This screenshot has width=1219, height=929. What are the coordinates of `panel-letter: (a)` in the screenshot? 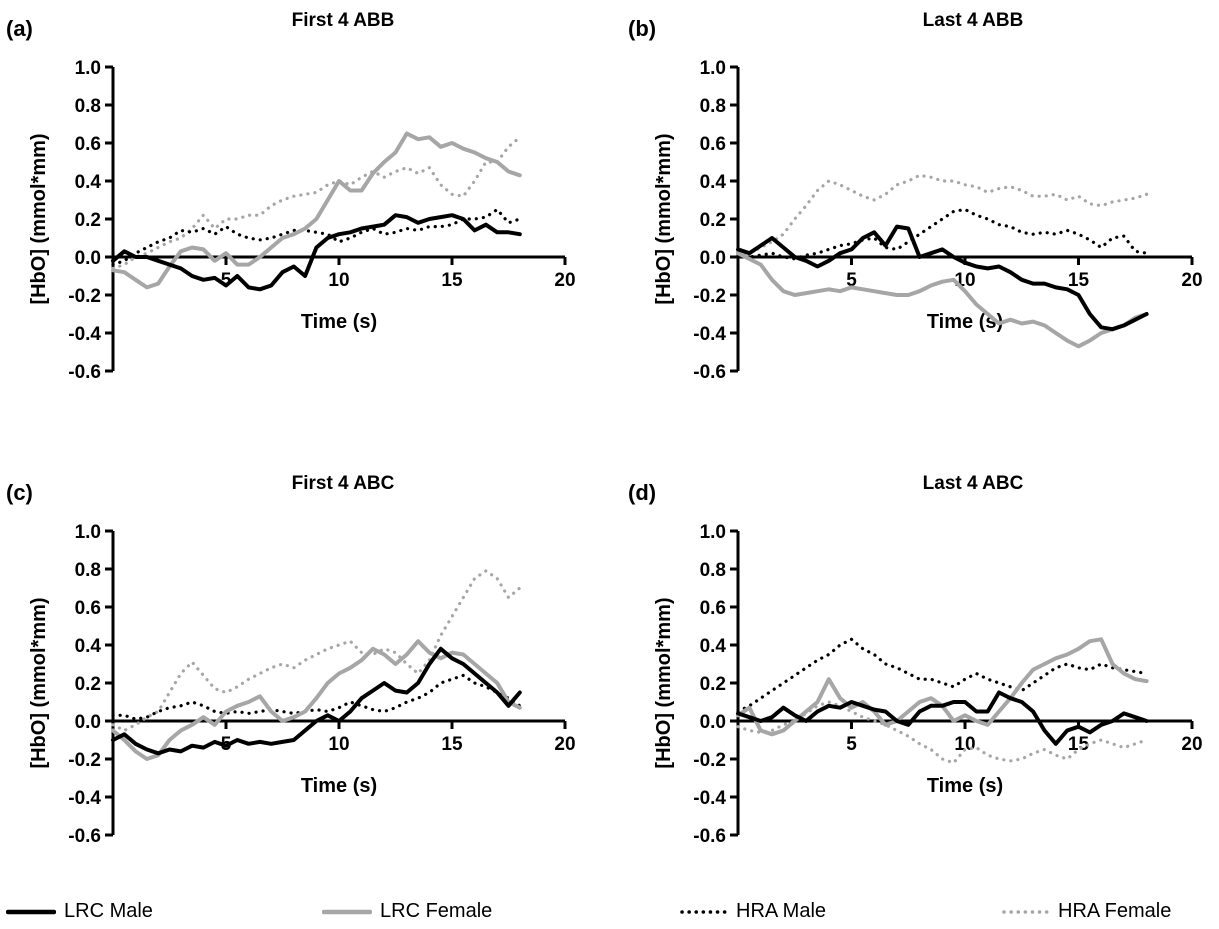 It's located at (19, 28).